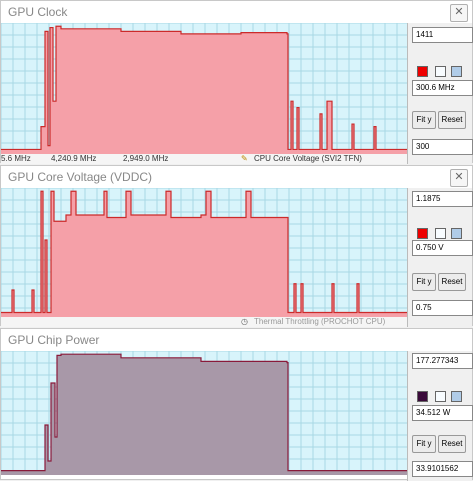 The height and width of the screenshot is (481, 473). I want to click on overlap-strip: ◷ Thermal Throttling (PROCHOT CPU), so click(204, 322).